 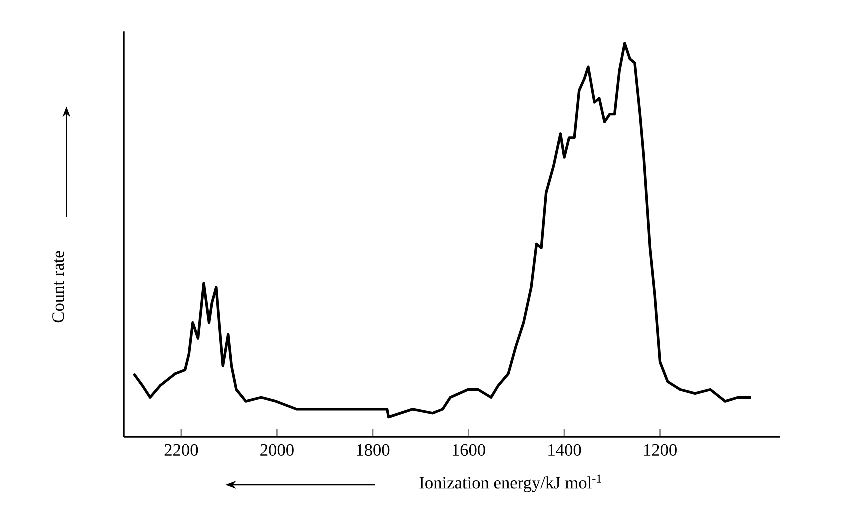 I want to click on x-tick-label: 1600, so click(x=469, y=450).